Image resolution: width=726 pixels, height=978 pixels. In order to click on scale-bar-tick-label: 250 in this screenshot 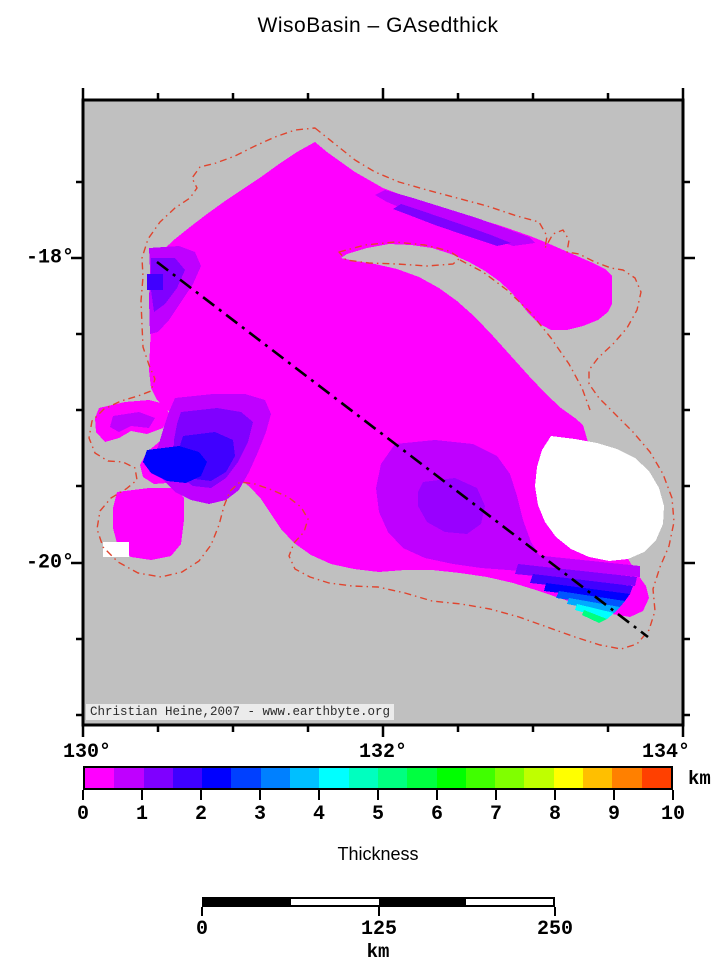, I will do `click(555, 929)`.